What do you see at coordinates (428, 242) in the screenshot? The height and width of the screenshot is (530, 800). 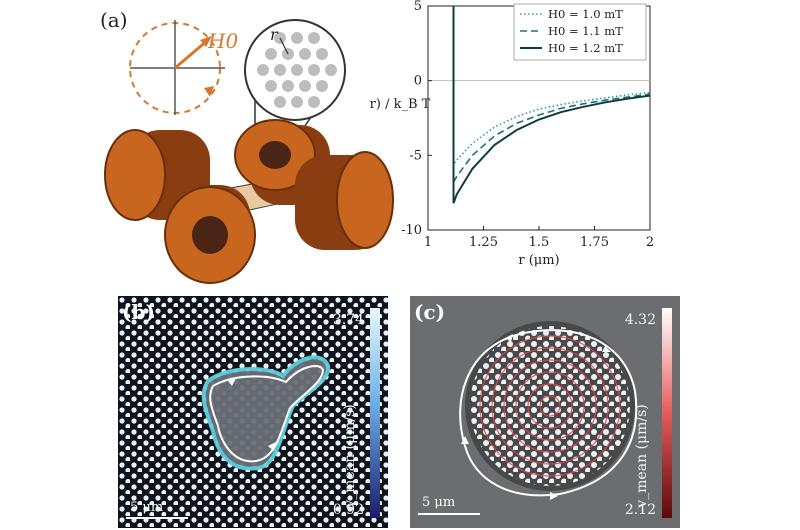 I see `x-tick-label: 1` at bounding box center [428, 242].